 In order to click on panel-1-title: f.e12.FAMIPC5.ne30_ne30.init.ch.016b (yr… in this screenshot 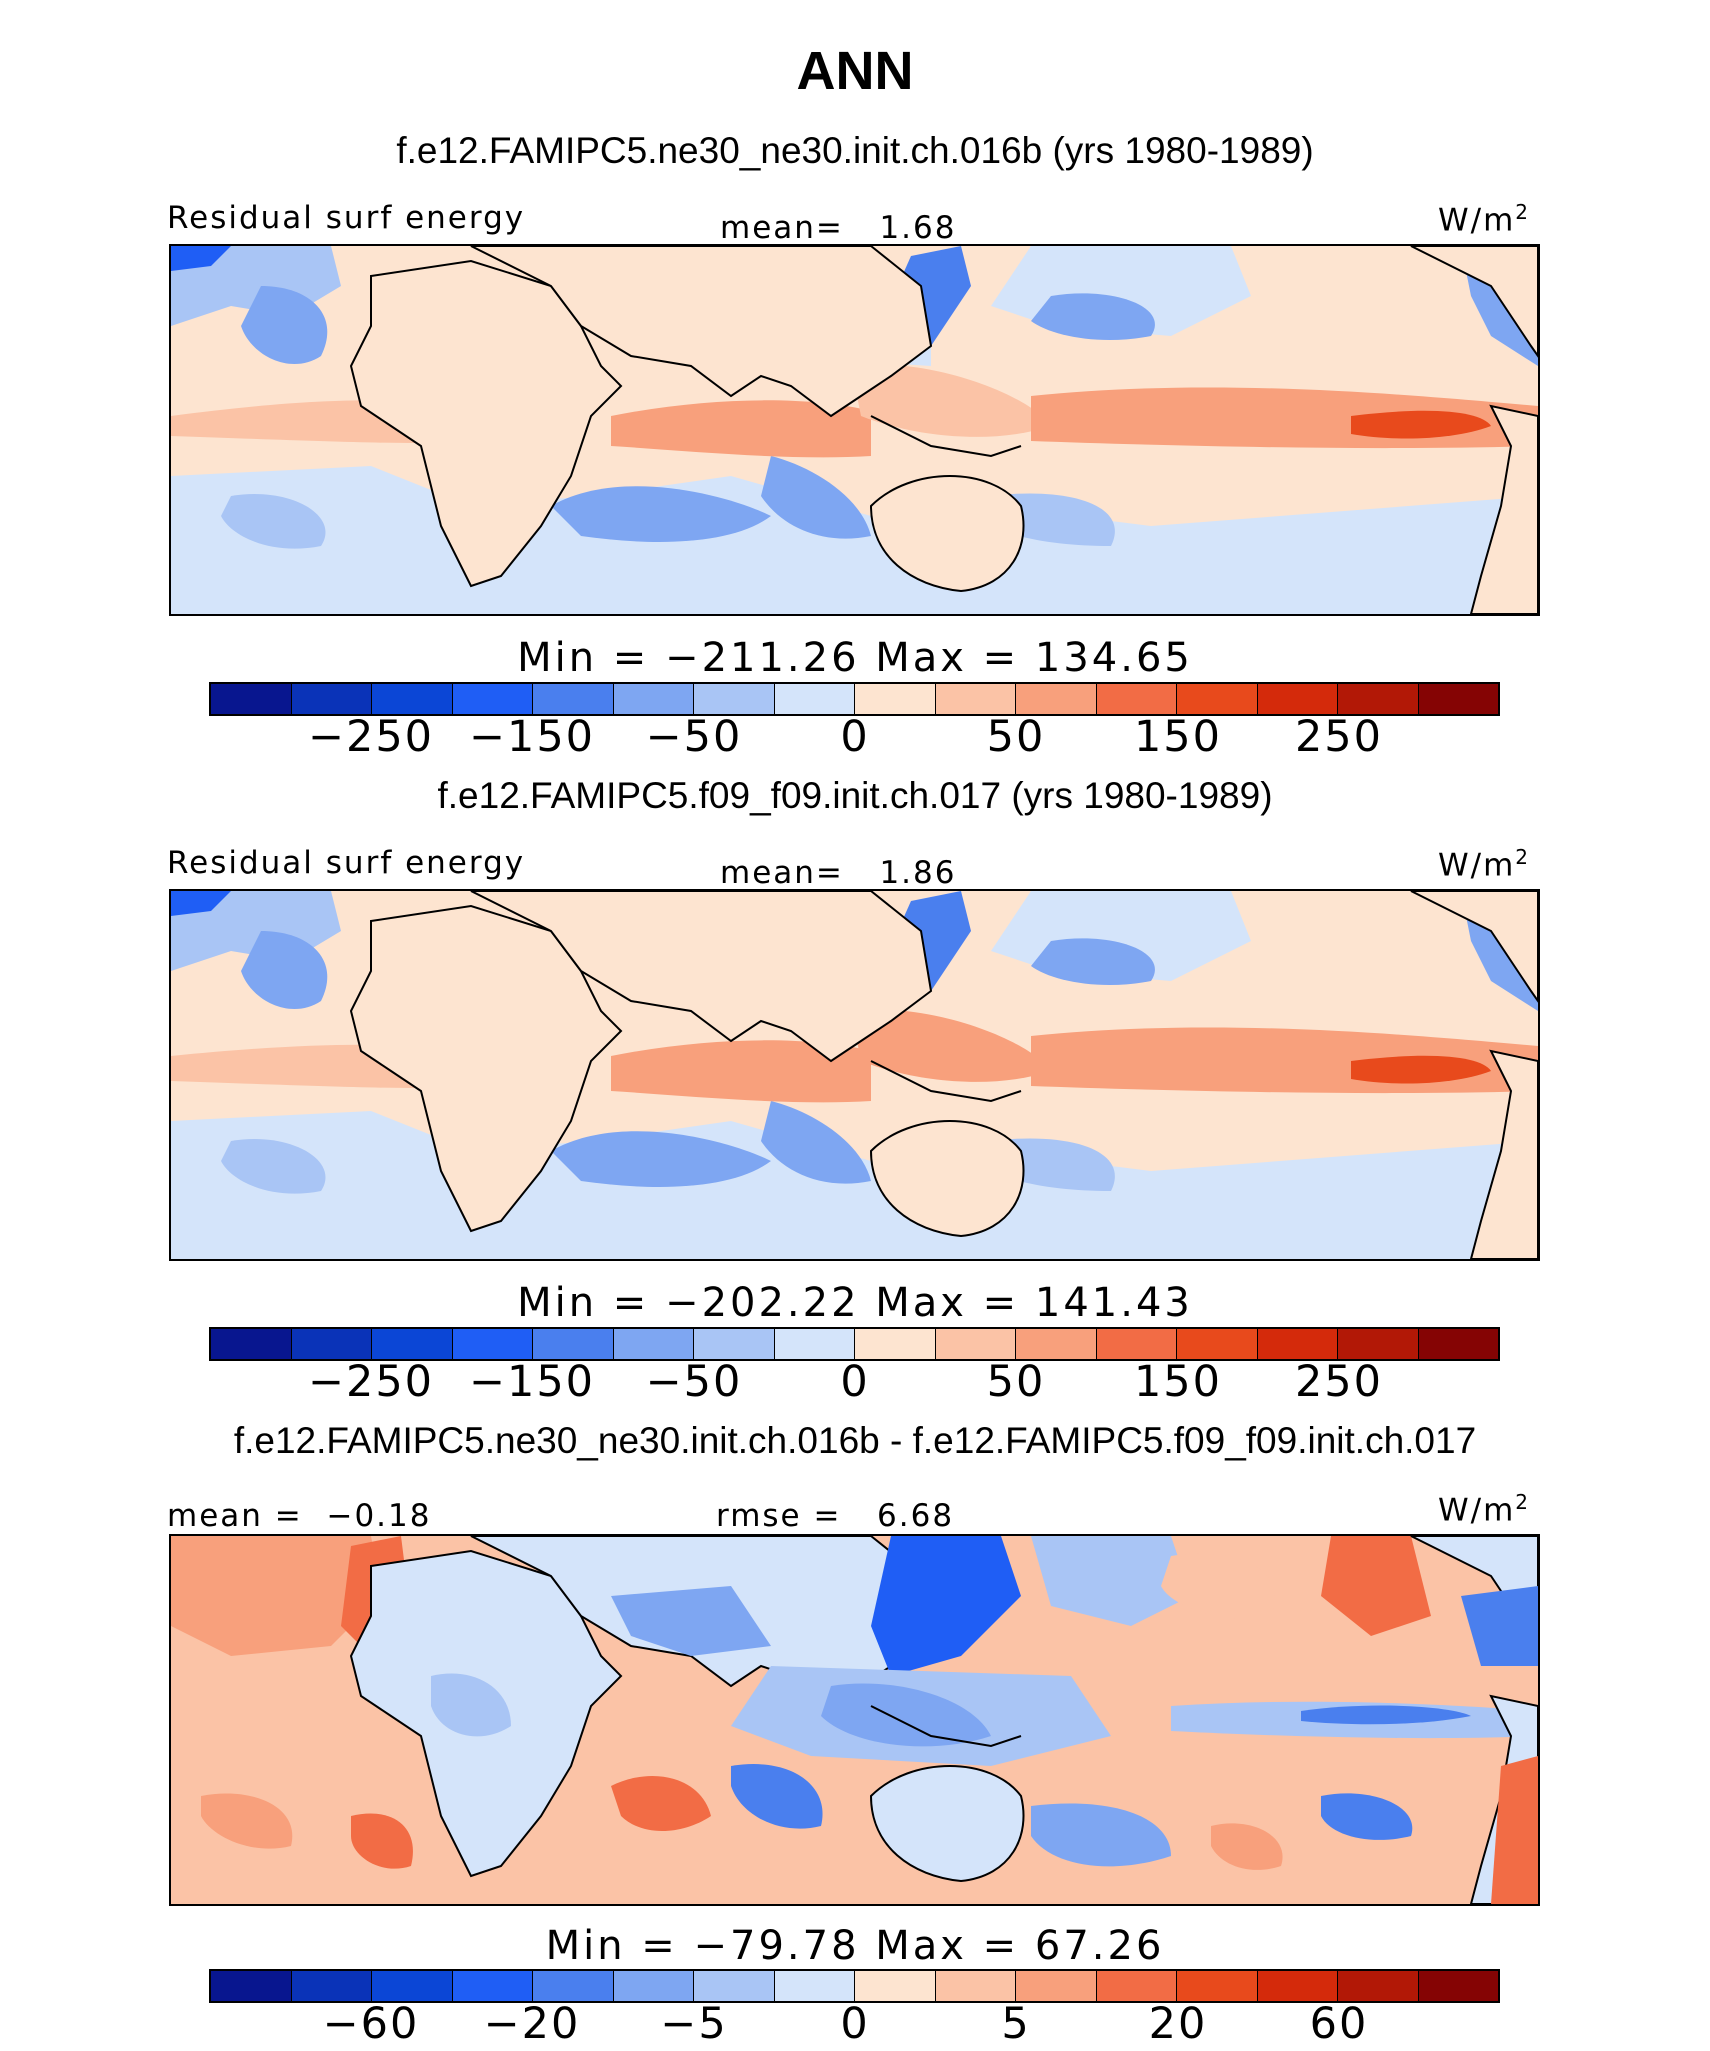, I will do `click(855, 150)`.